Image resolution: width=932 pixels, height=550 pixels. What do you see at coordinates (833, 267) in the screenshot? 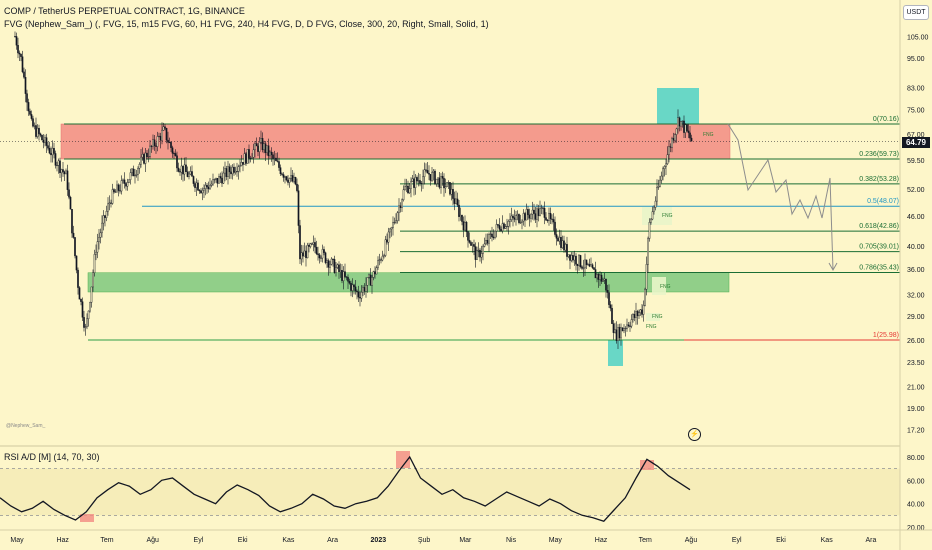
I see `projection-arrow` at bounding box center [833, 267].